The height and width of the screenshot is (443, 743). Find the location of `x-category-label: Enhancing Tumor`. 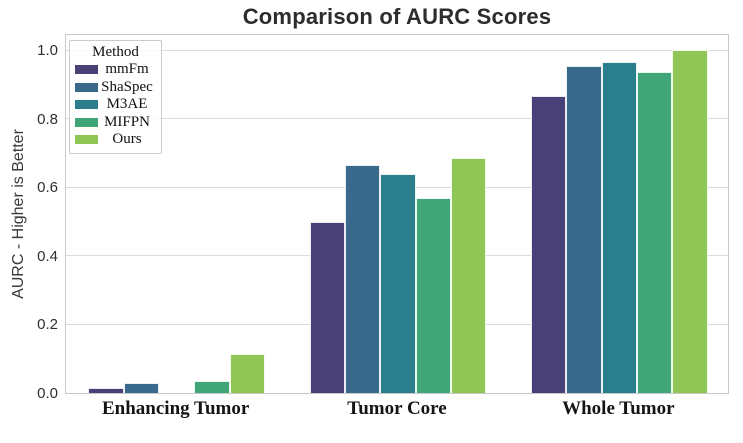

x-category-label: Enhancing Tumor is located at coordinates (175, 408).